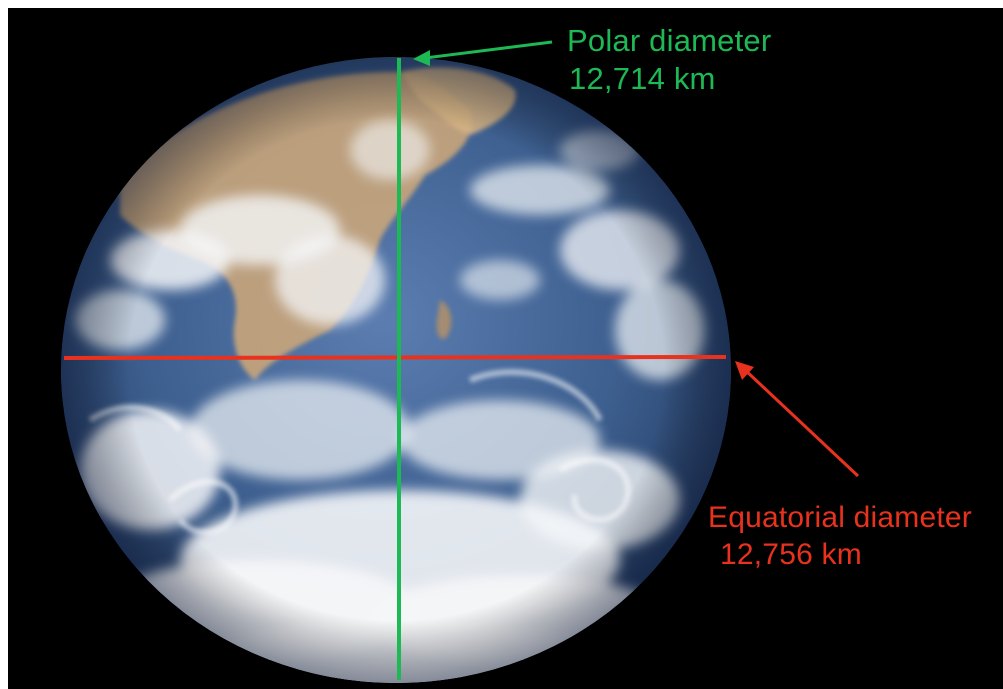  Describe the element at coordinates (791, 554) in the screenshot. I see `equatorial-diameter-value: 12,756 km` at that location.